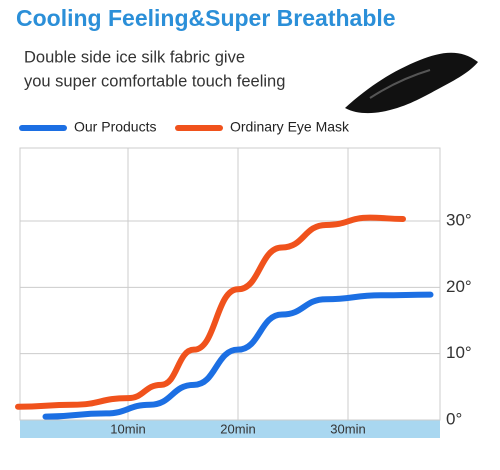 The width and height of the screenshot is (500, 470). Describe the element at coordinates (154, 81) in the screenshot. I see `subtitle: you super comfortable touch feeling` at that location.